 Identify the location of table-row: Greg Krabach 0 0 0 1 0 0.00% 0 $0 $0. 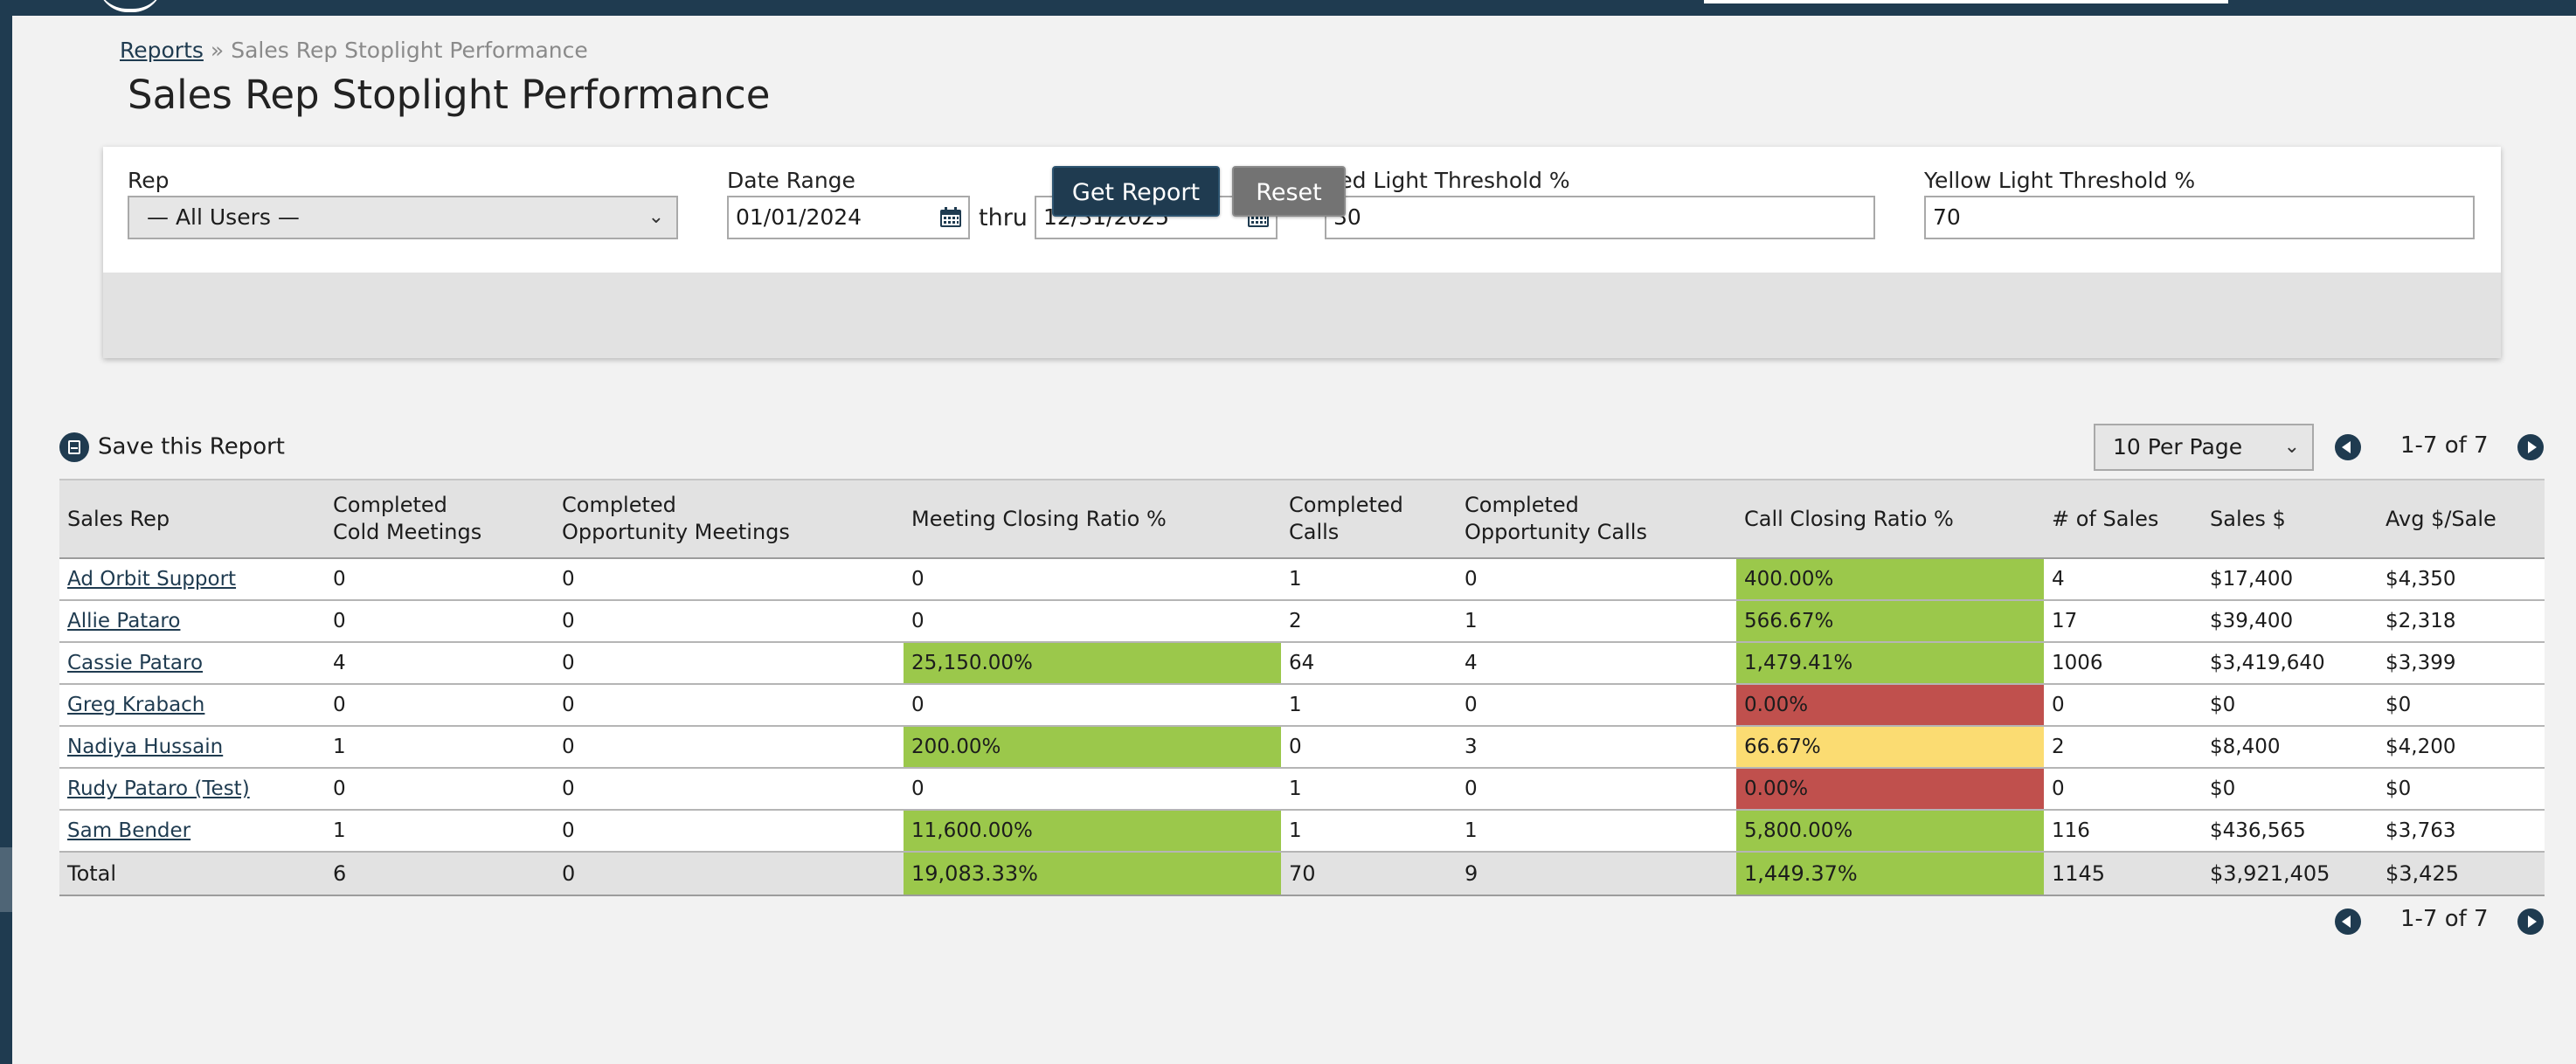
(1302, 705).